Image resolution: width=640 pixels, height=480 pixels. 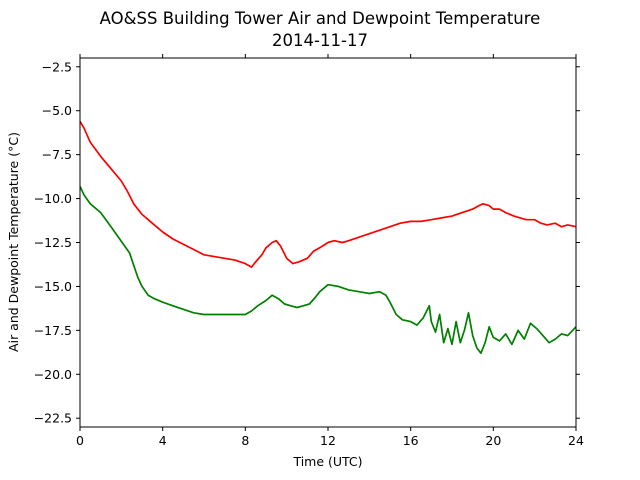 What do you see at coordinates (328, 440) in the screenshot?
I see `x-tick-label: 12` at bounding box center [328, 440].